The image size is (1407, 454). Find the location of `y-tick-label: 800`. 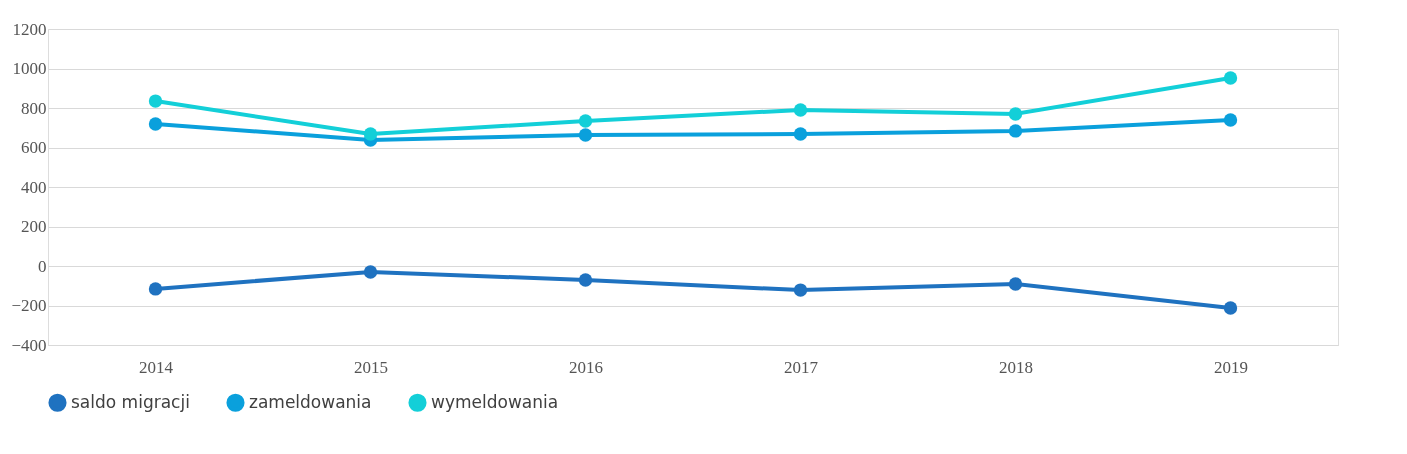

y-tick-label: 800 is located at coordinates (34, 108).